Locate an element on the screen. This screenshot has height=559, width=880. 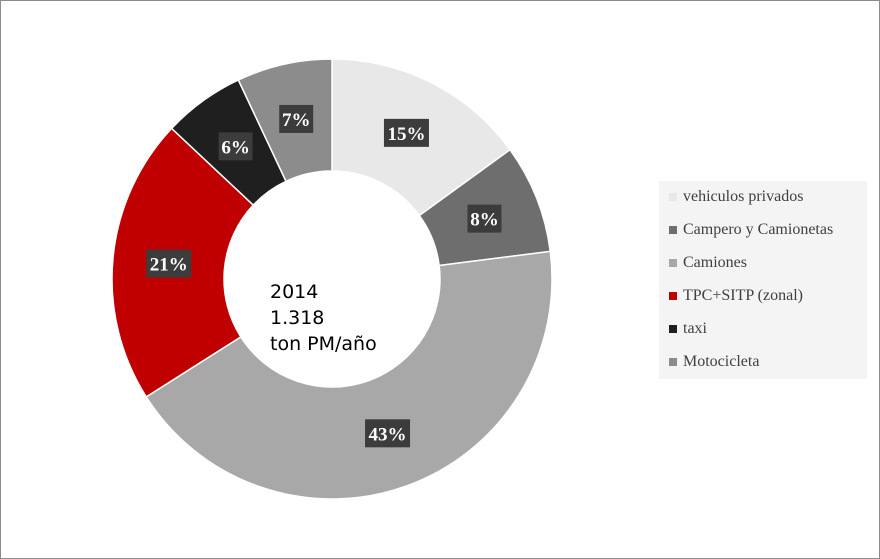
data-label-6: 7% is located at coordinates (296, 118).